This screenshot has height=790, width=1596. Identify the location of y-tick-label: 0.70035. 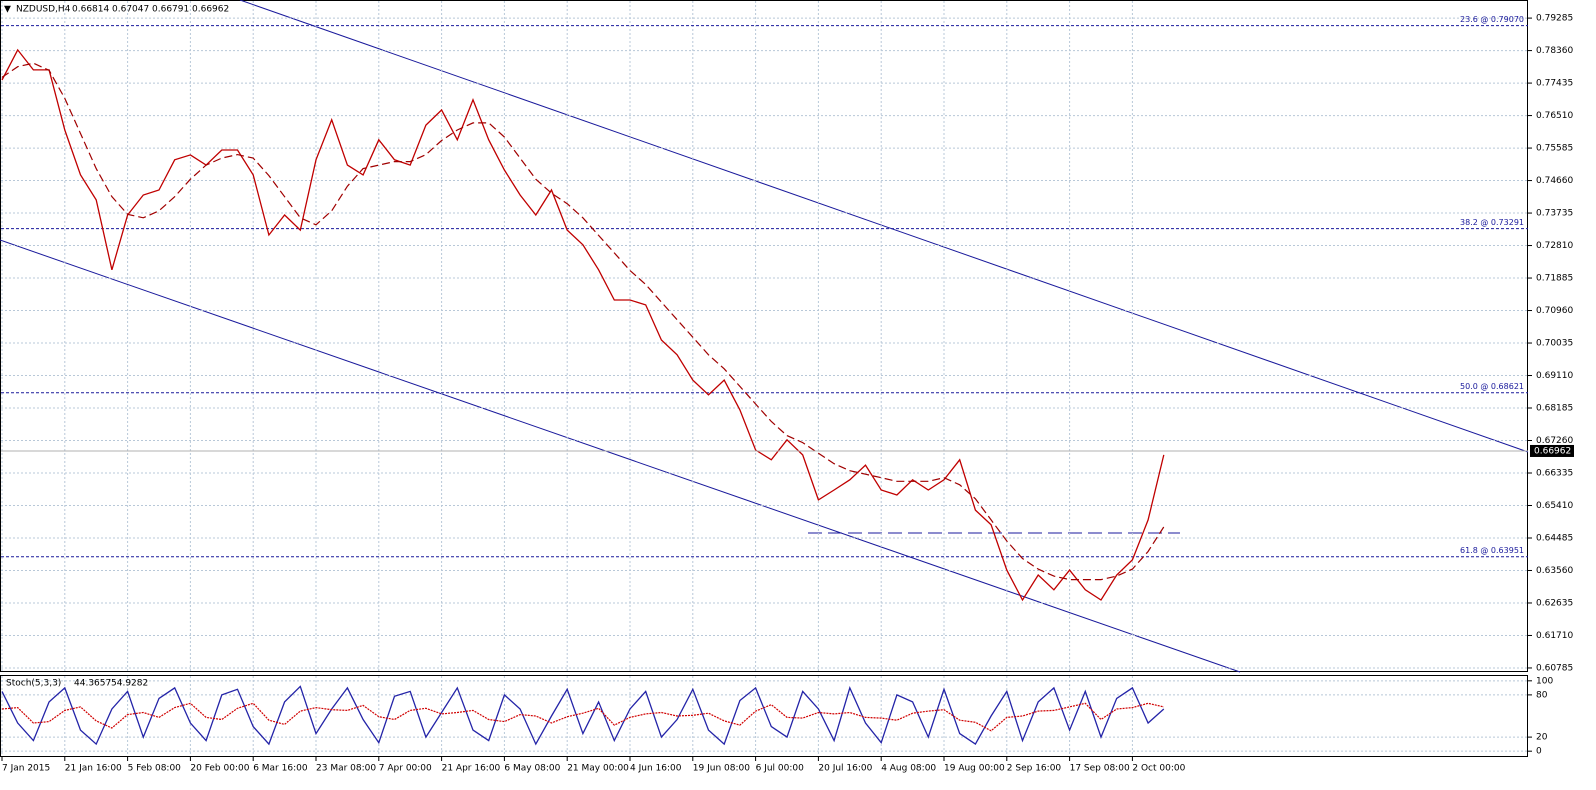
(1554, 344).